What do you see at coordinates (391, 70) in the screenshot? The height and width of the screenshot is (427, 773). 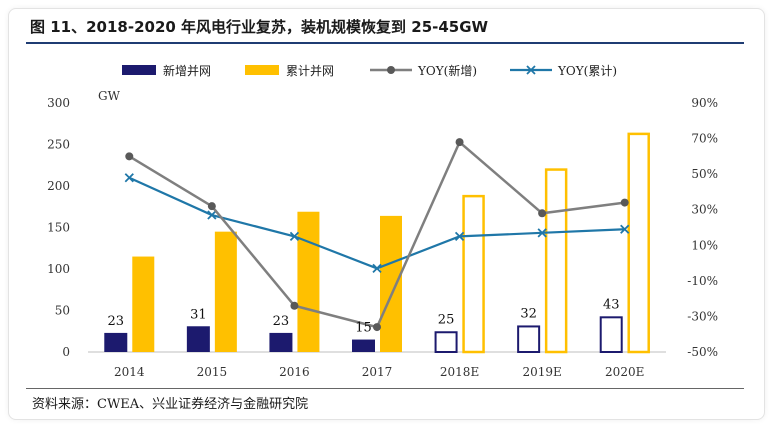 I see `legend-marker-yoy-new` at bounding box center [391, 70].